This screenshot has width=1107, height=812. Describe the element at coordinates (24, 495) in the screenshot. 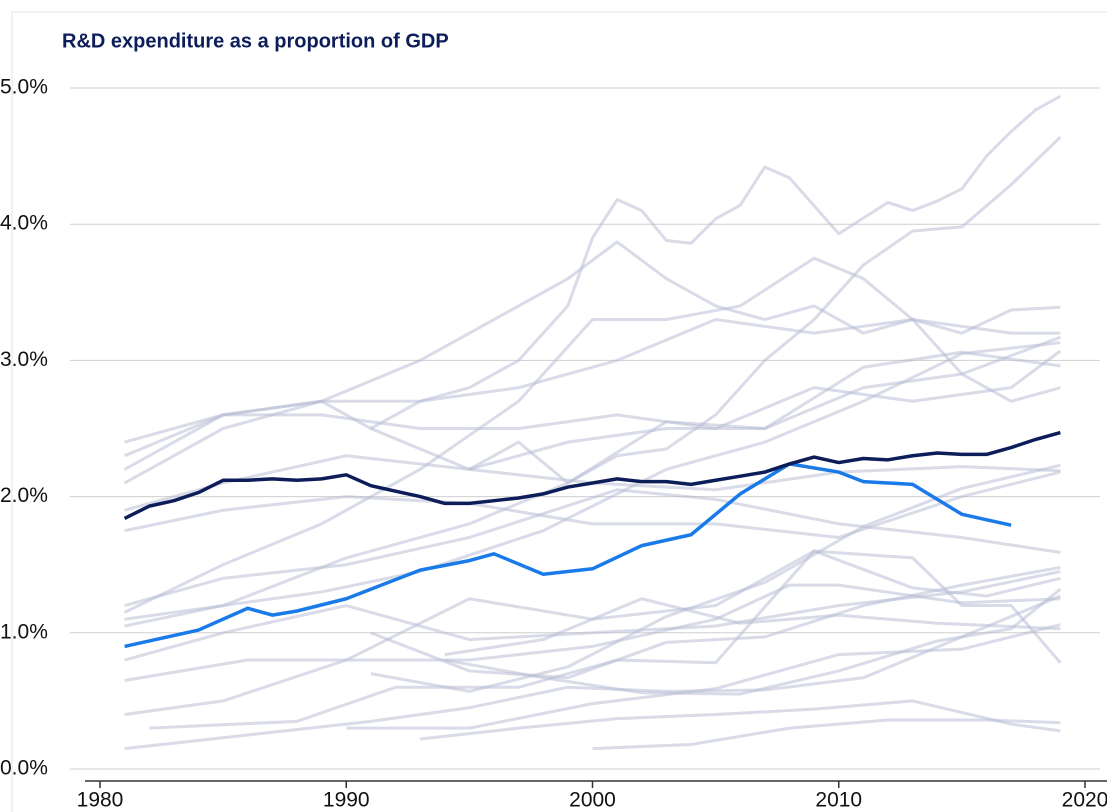

I see `y-tick-label: 2.0%` at that location.